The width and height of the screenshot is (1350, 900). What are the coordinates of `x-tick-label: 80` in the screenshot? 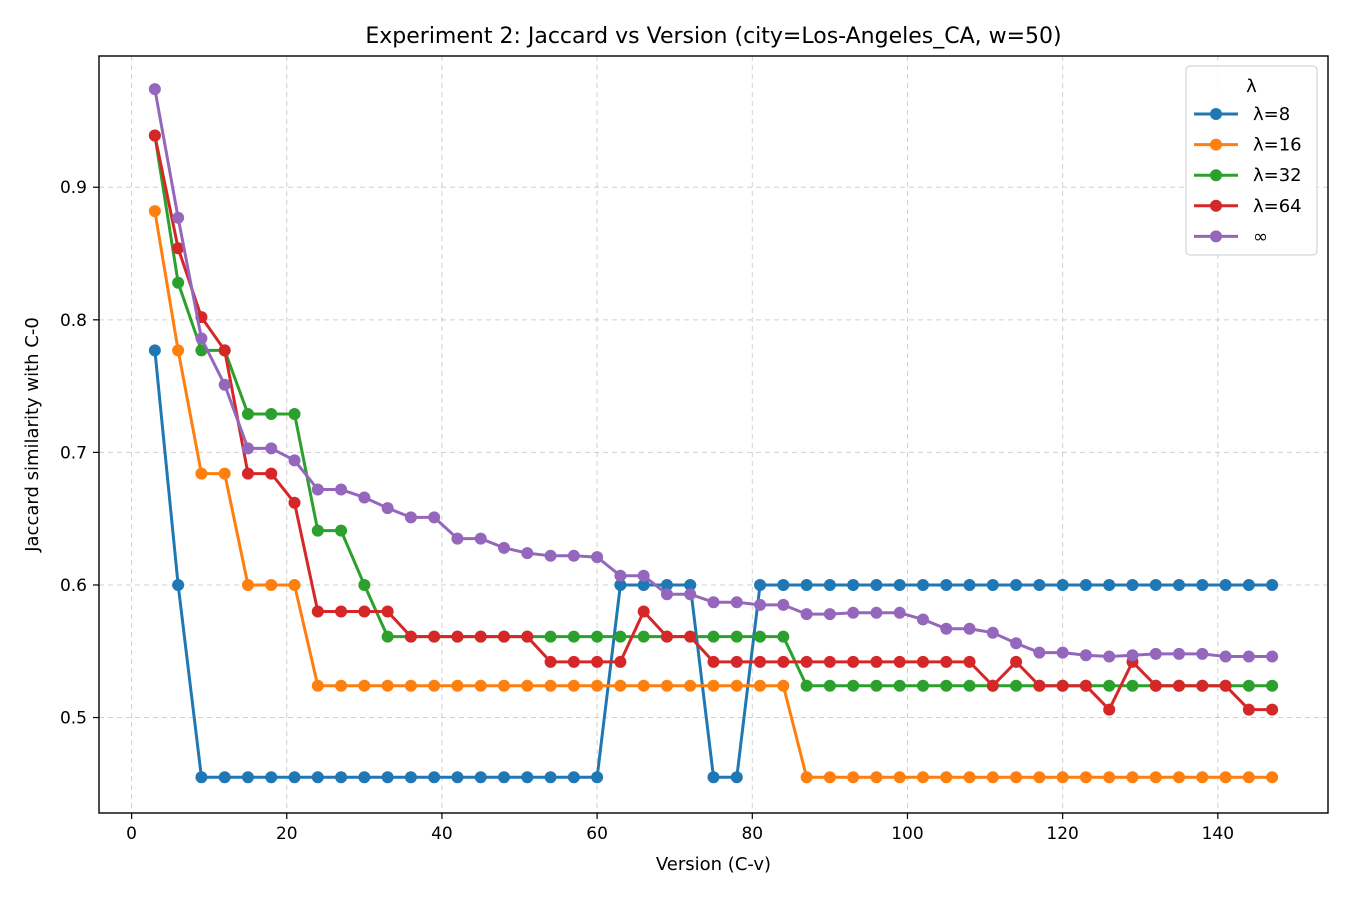 It's located at (752, 834).